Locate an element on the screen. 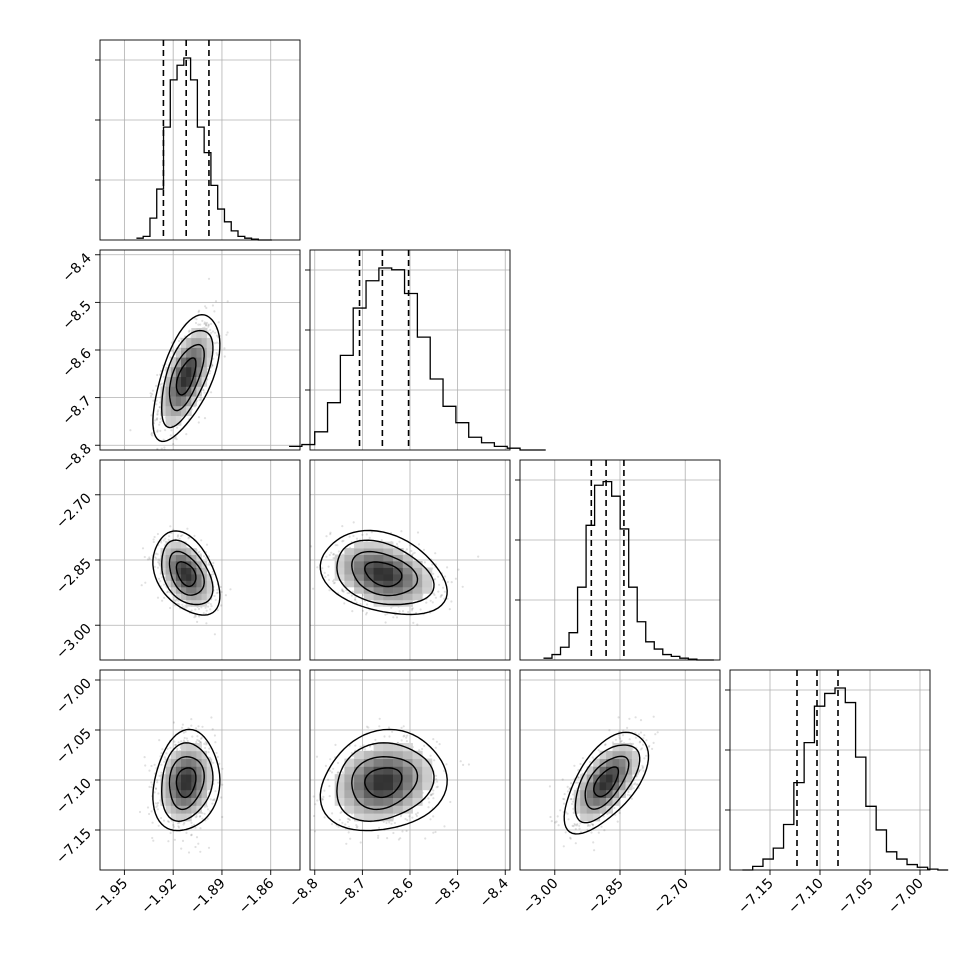 This screenshot has height=970, width=970. panel-content is located at coordinates (410, 560).